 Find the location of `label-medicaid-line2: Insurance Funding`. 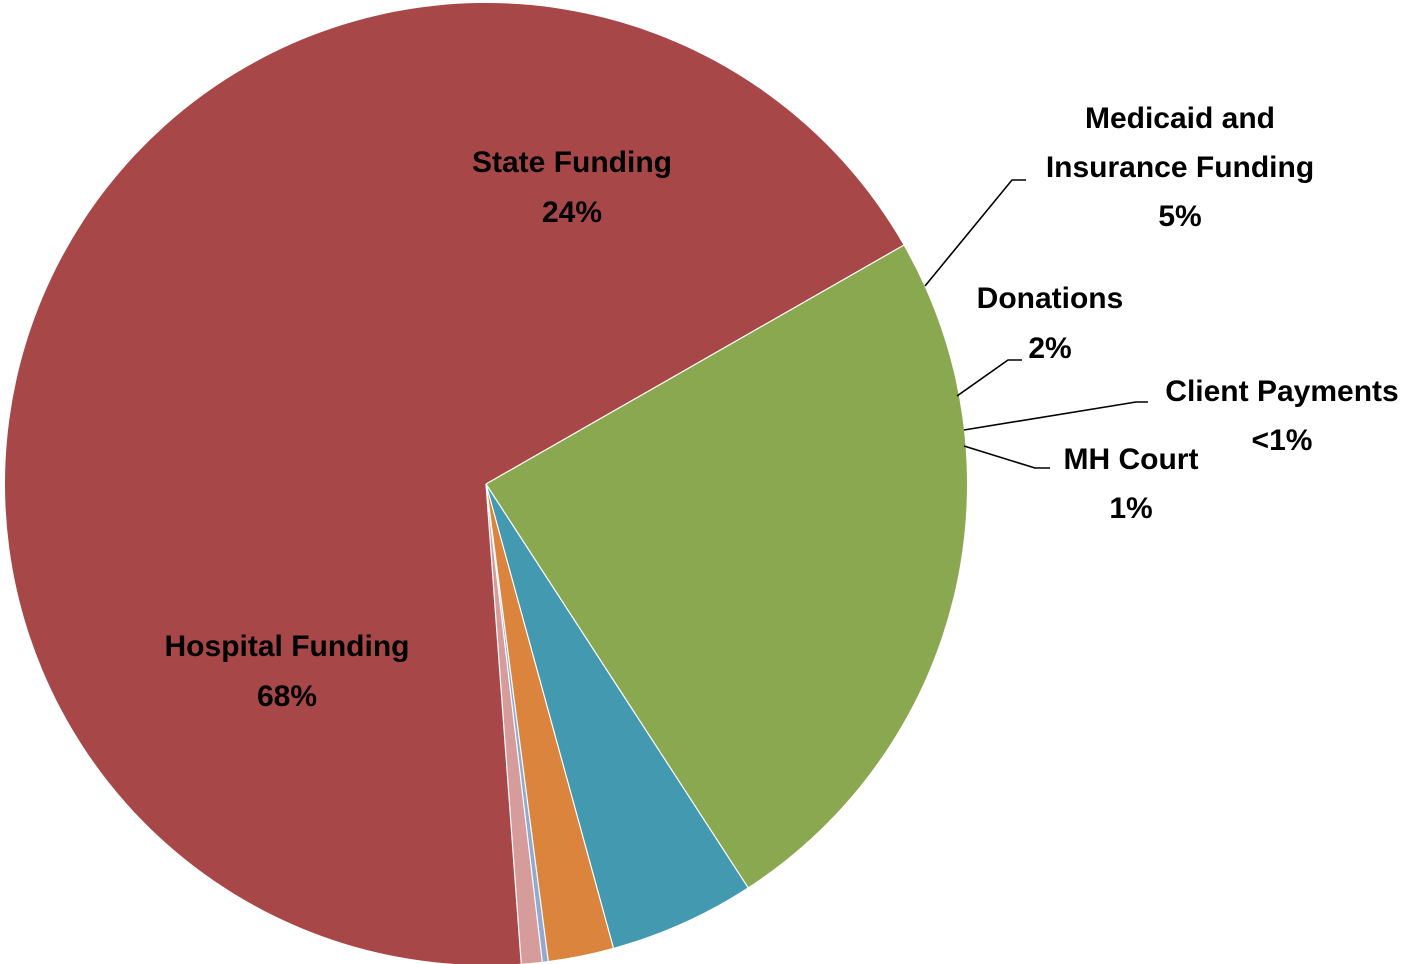

label-medicaid-line2: Insurance Funding is located at coordinates (1180, 167).